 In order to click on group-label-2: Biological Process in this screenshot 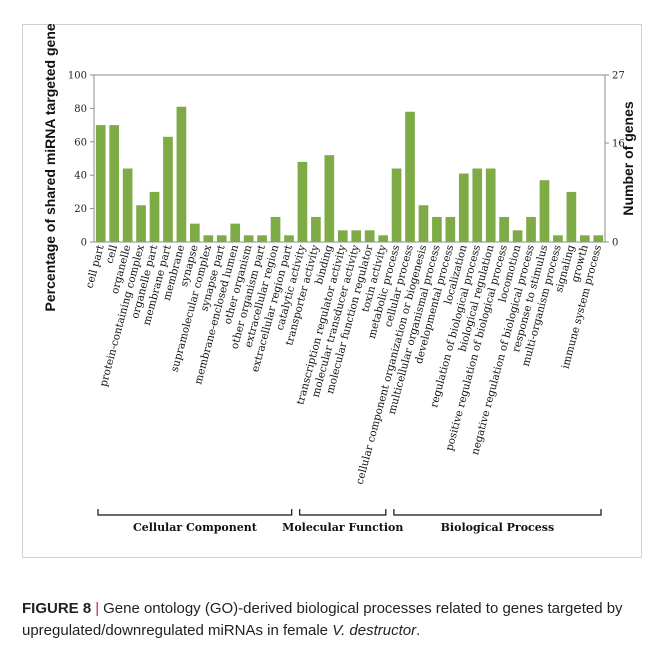, I will do `click(498, 527)`.